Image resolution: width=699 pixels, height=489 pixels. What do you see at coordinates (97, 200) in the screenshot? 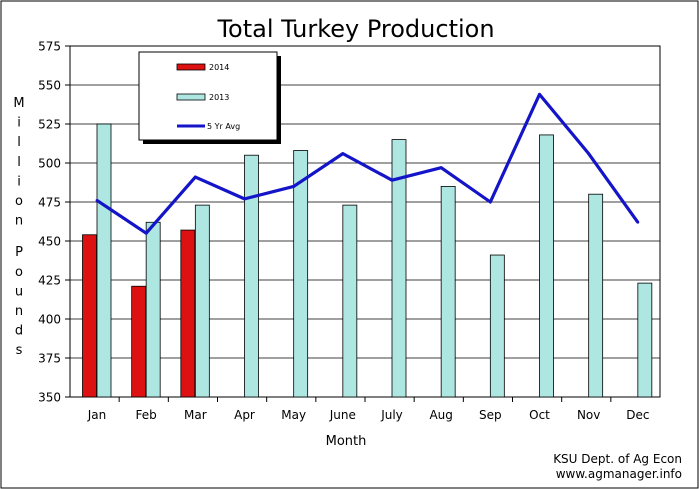
I see `line-point-jan` at bounding box center [97, 200].